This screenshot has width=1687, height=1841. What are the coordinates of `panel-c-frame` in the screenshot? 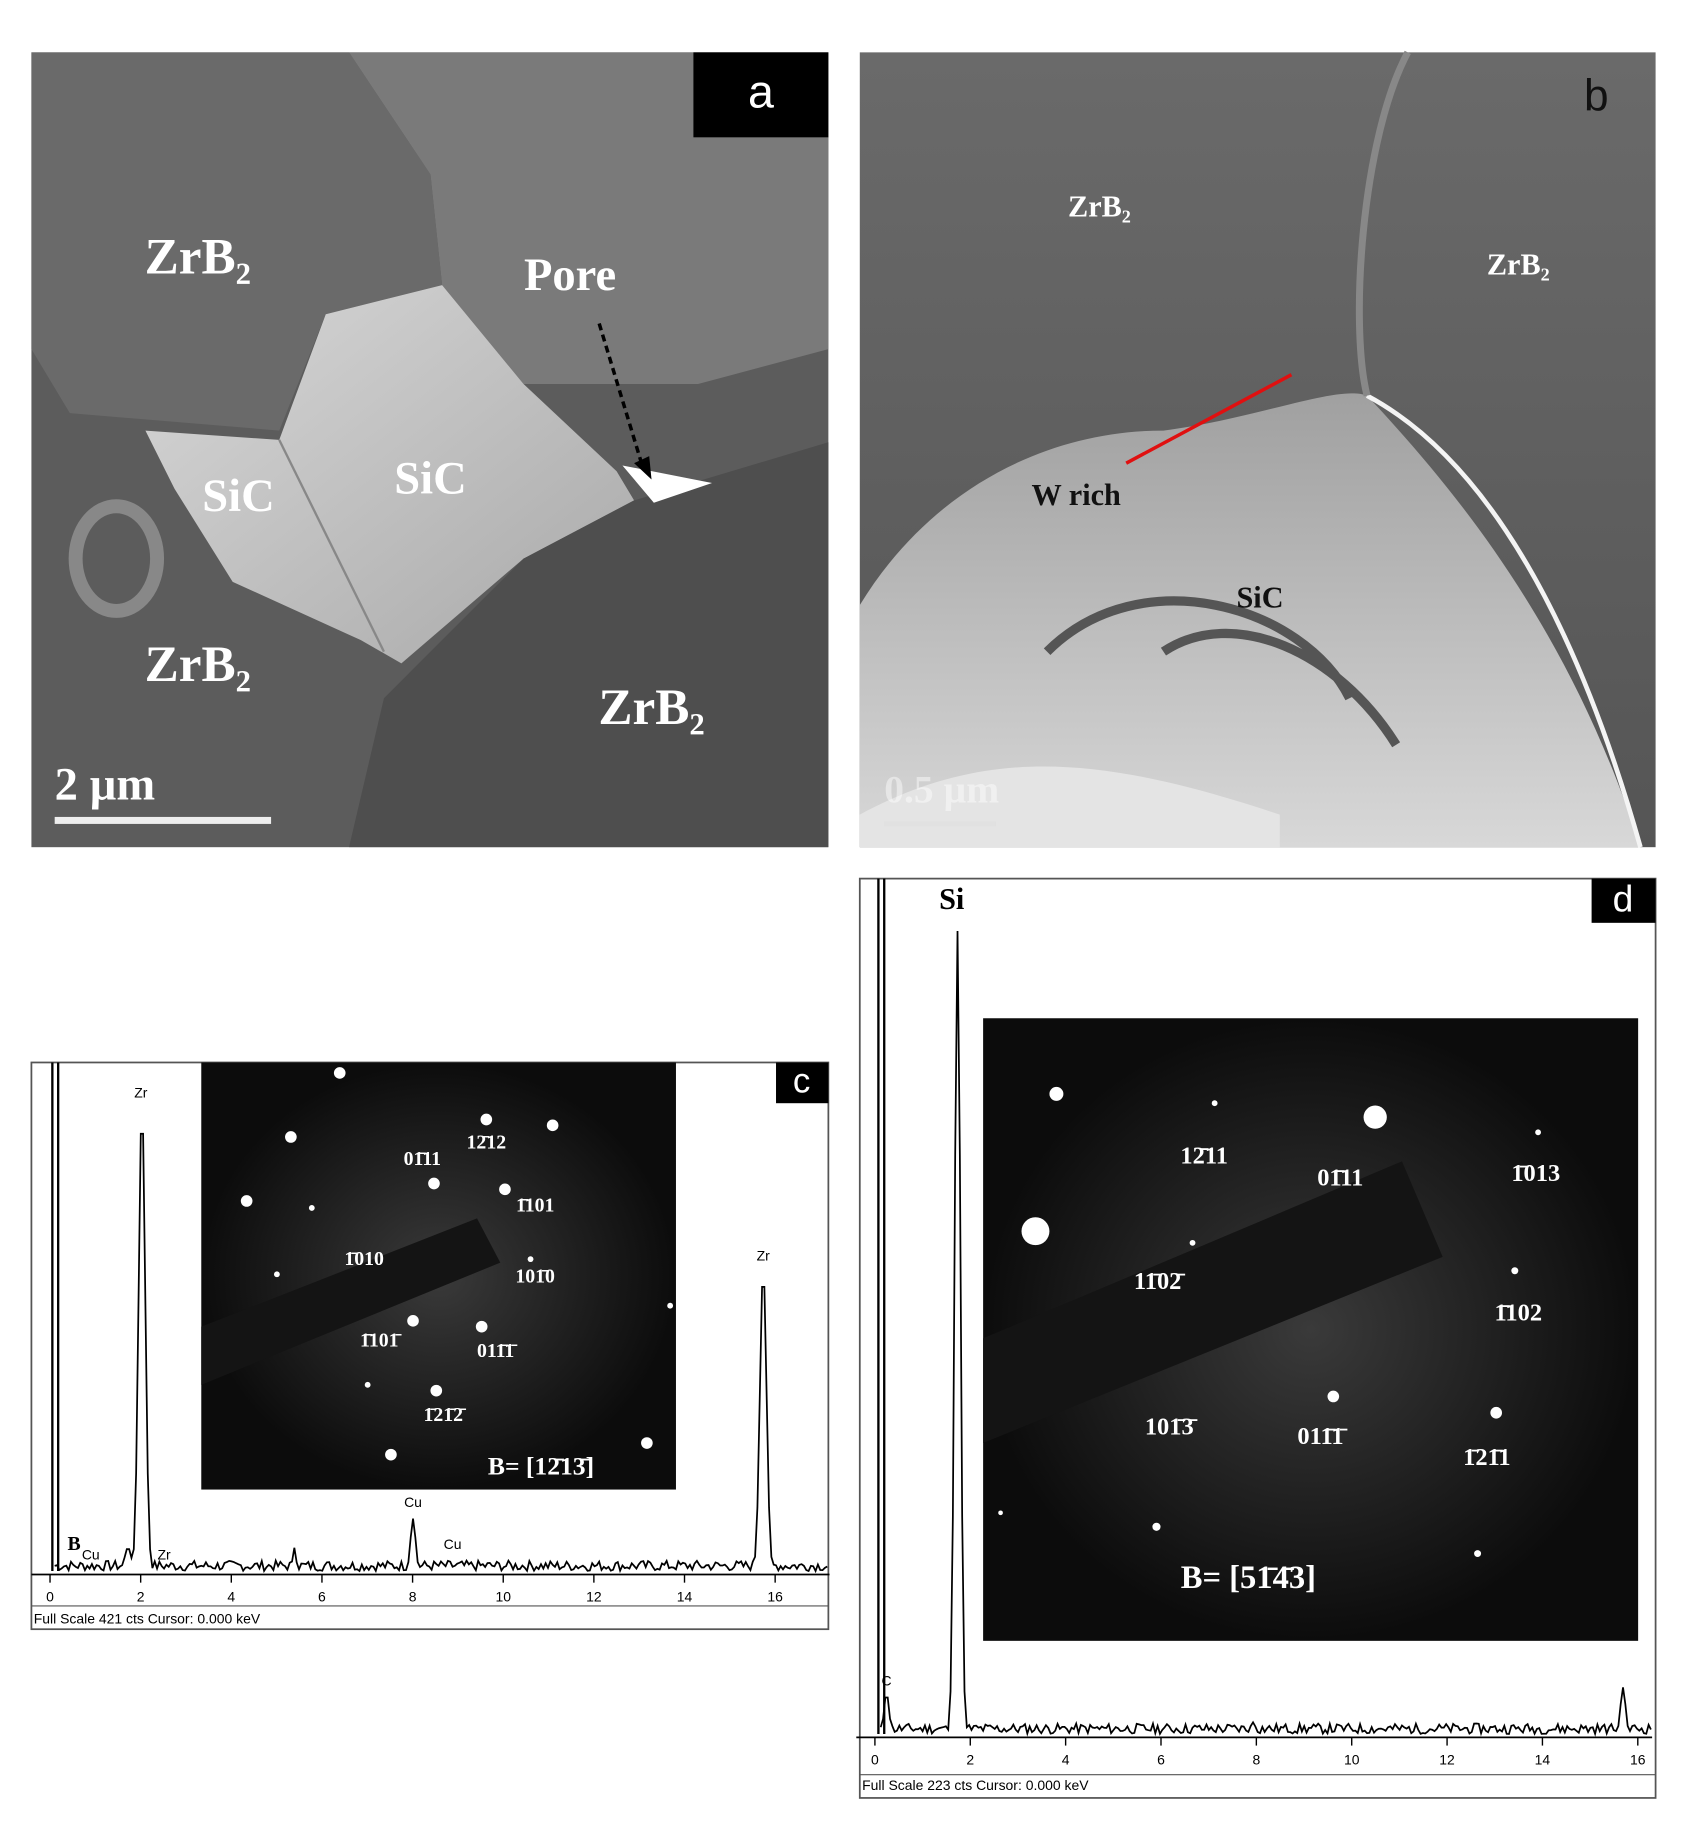 It's located at (430, 1346).